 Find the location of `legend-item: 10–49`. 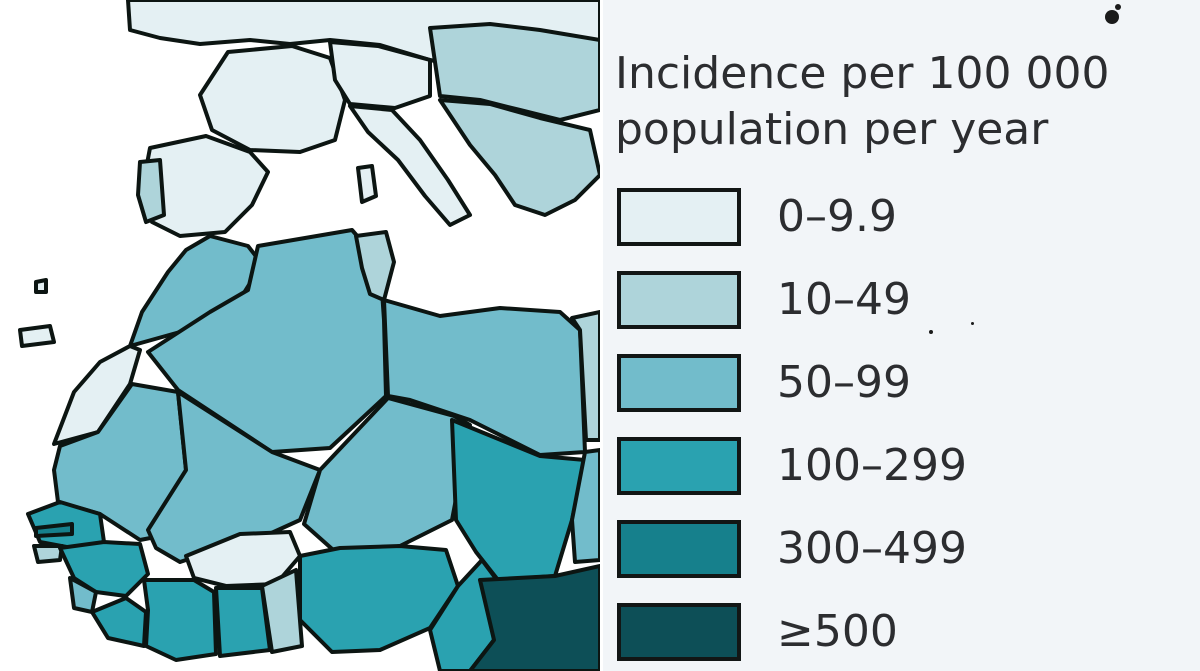

legend-item: 10–49 is located at coordinates (897, 302).